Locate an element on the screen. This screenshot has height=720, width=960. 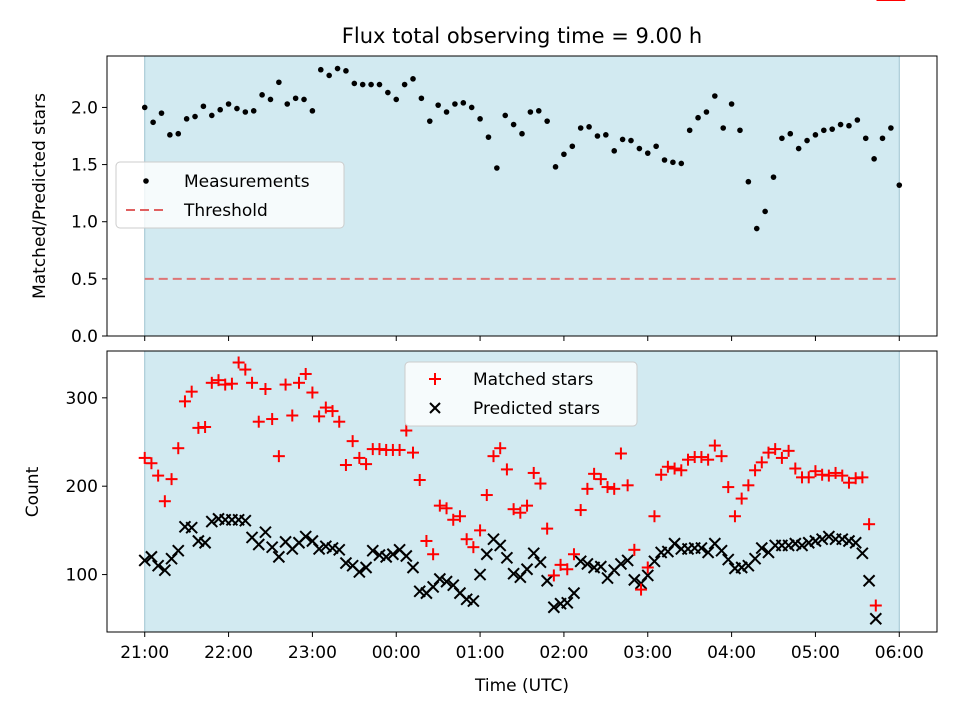
x-axis-label: Time (UTC) is located at coordinates (521, 686).